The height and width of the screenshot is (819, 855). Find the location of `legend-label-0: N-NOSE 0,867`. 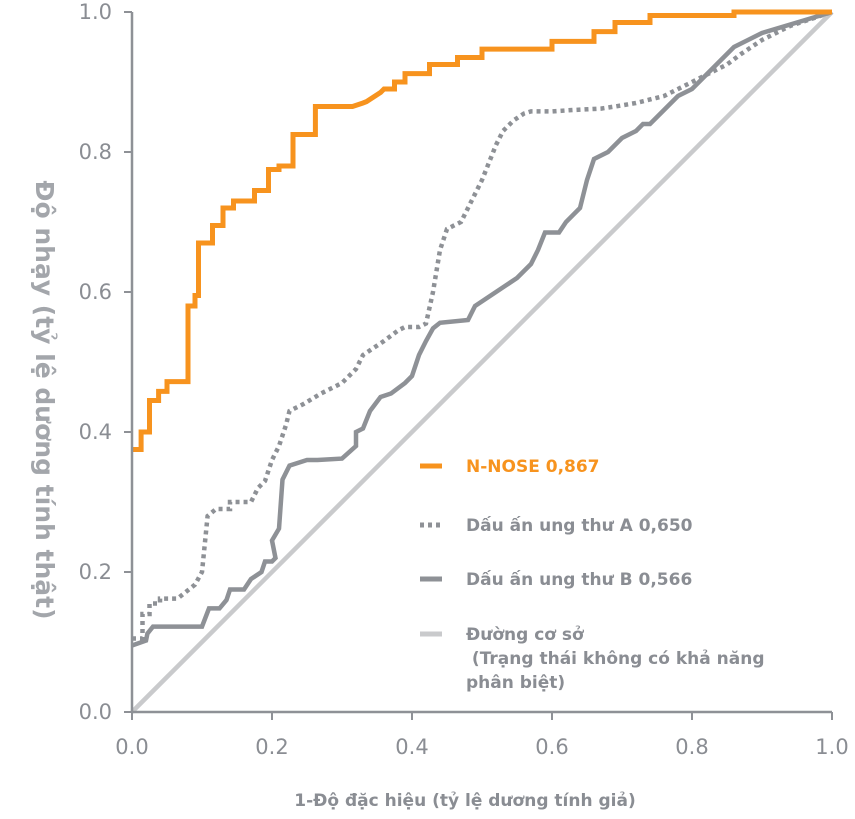

legend-label-0: N-NOSE 0,867 is located at coordinates (533, 467).